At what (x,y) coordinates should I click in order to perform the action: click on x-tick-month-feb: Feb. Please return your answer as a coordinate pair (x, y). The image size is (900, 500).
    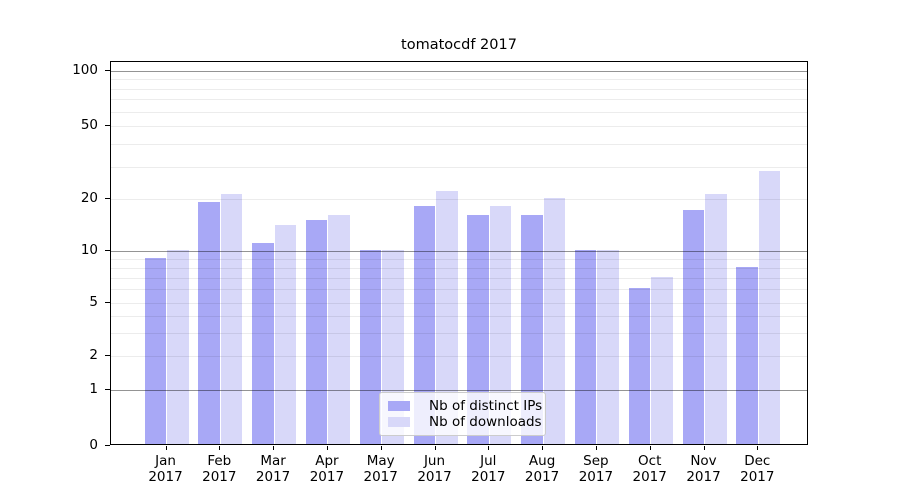
    Looking at the image, I should click on (219, 461).